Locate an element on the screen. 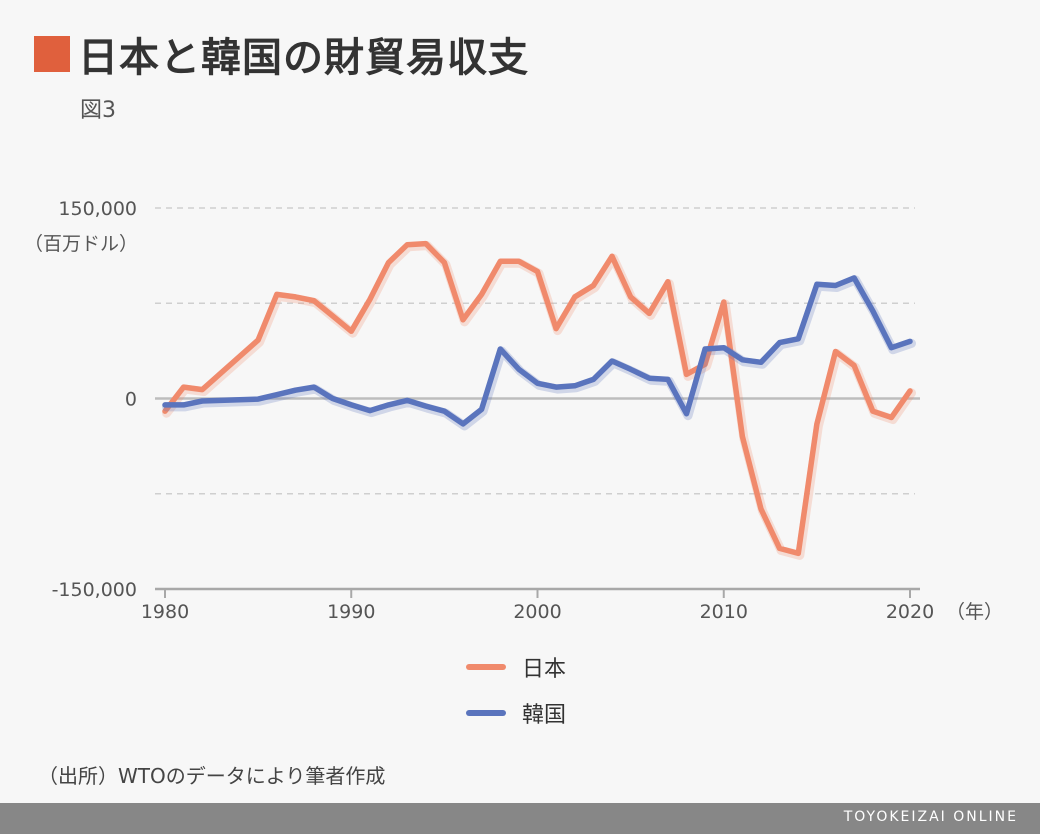  x-tick-label: 1990 is located at coordinates (351, 612).